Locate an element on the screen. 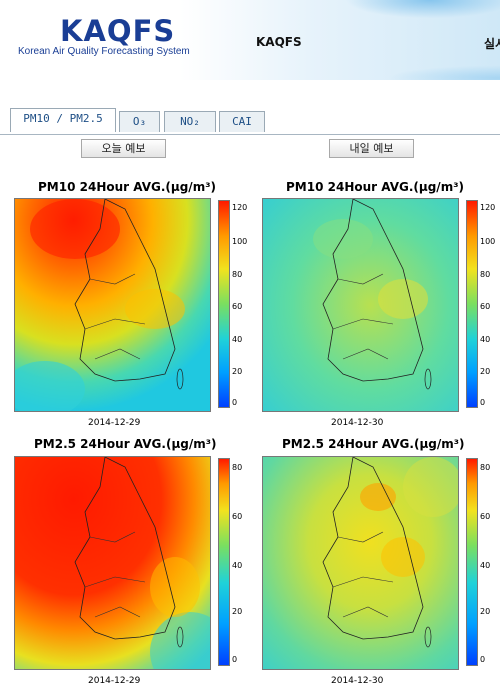 The width and height of the screenshot is (500, 700). panel-title-pm25-tomorrow: PM2.5 24Hour AVG.(μg/m³) is located at coordinates (373, 444).